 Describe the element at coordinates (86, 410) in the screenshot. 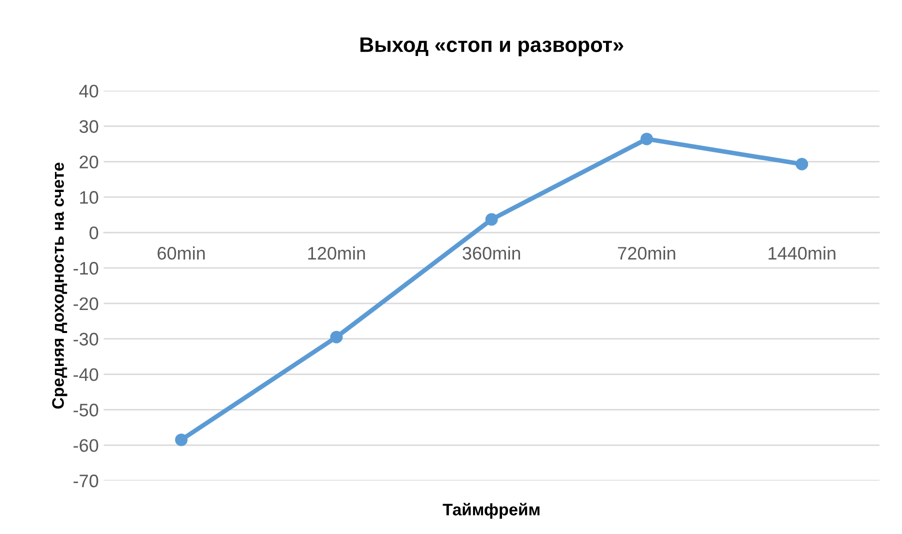

I see `y-tick-label: -50` at that location.